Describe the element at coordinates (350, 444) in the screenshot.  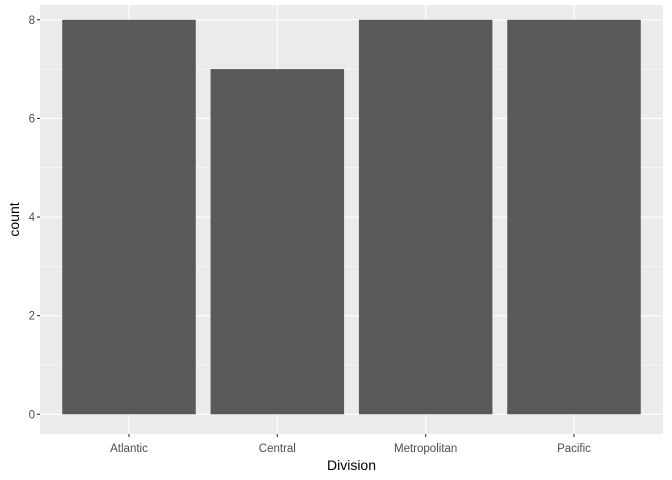
I see `x-axis: Atlantic Central Metropolitan Pacific` at that location.